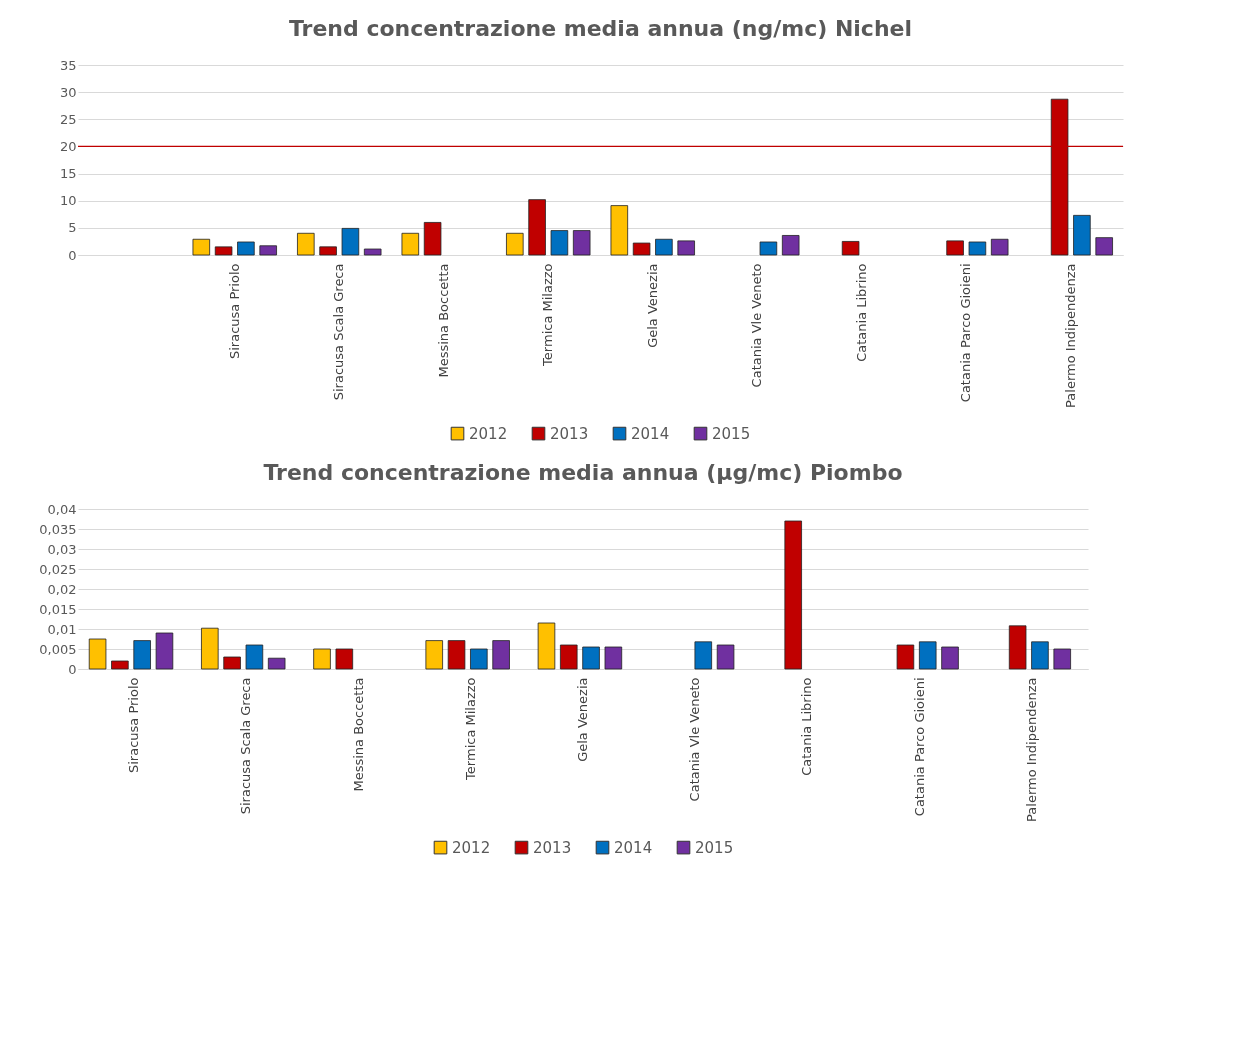 The height and width of the screenshot is (1037, 1243). Describe the element at coordinates (68, 92) in the screenshot. I see `y-tick-label: 30` at that location.